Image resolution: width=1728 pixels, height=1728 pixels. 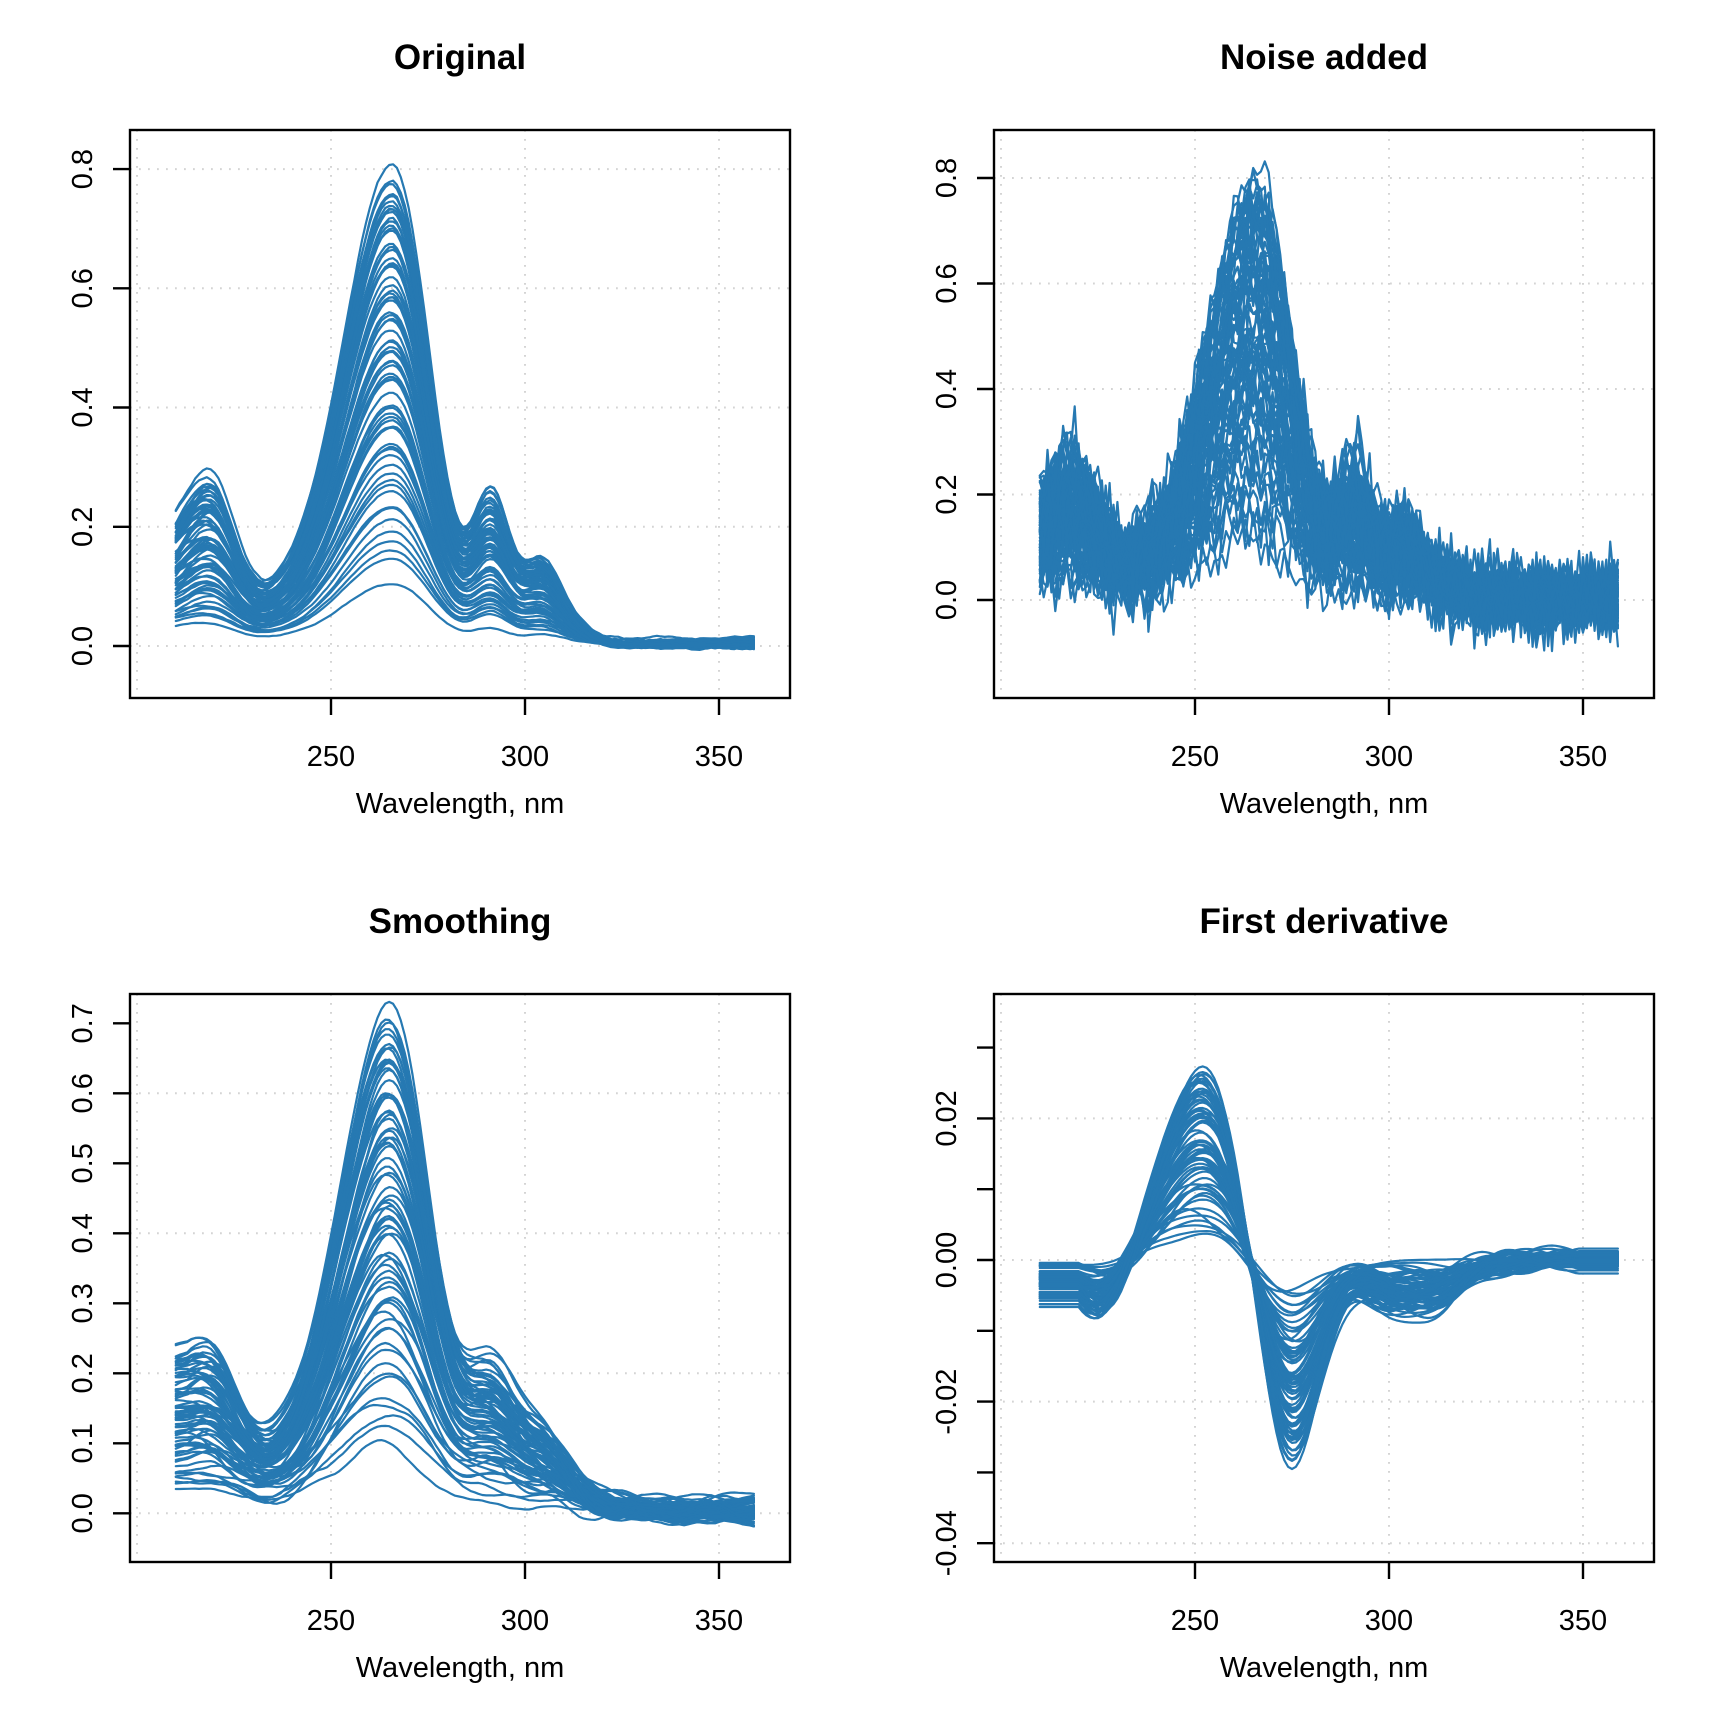 I want to click on x-axis-title-first-derivative: Wavelength, nm, so click(x=1324, y=1668).